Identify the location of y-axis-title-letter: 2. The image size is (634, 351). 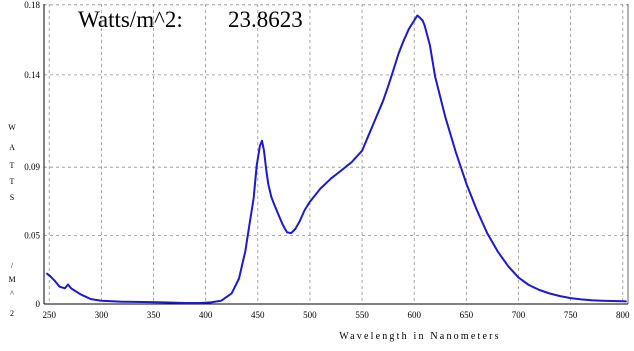
(12, 313).